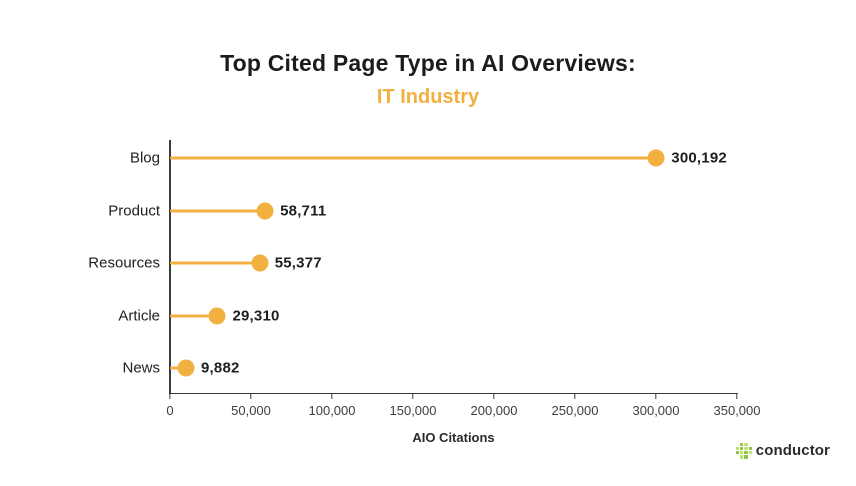 Image resolution: width=856 pixels, height=486 pixels. What do you see at coordinates (428, 97) in the screenshot?
I see `chart-subtitle: IT Industry` at bounding box center [428, 97].